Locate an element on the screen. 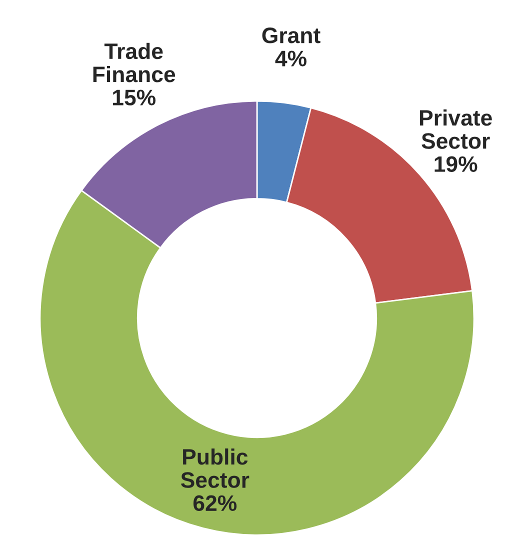 The height and width of the screenshot is (536, 527). slice-label: Public Sector is located at coordinates (215, 468).